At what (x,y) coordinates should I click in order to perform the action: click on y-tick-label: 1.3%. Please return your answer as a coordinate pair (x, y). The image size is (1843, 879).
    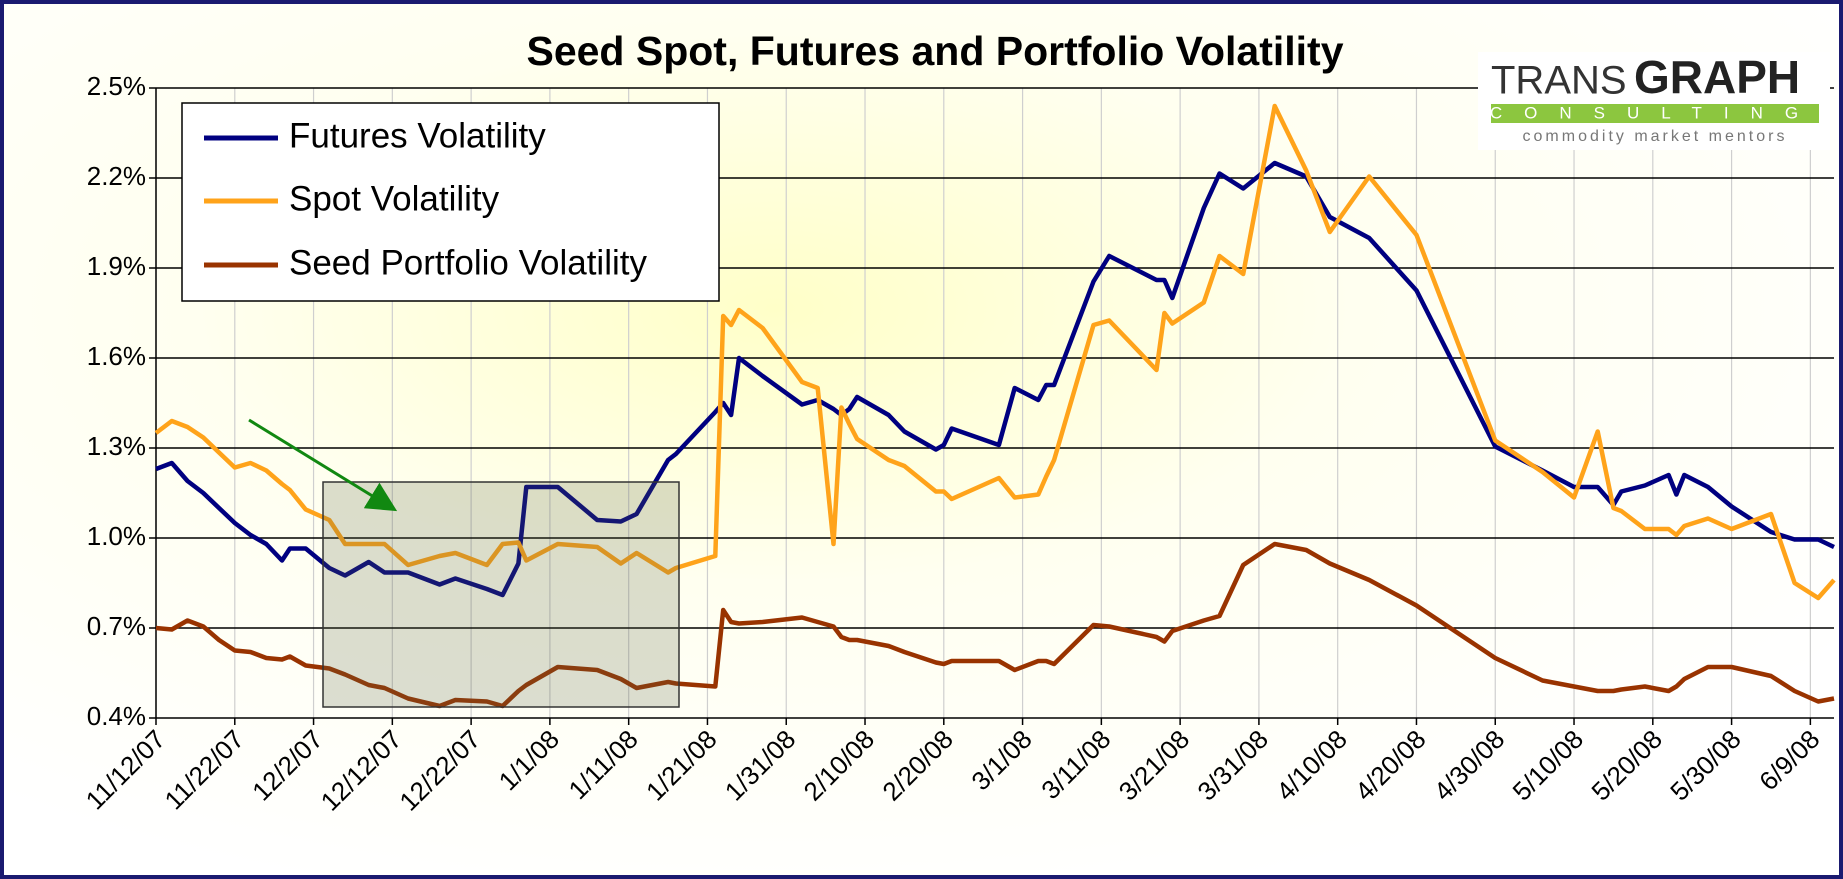
    Looking at the image, I should click on (116, 446).